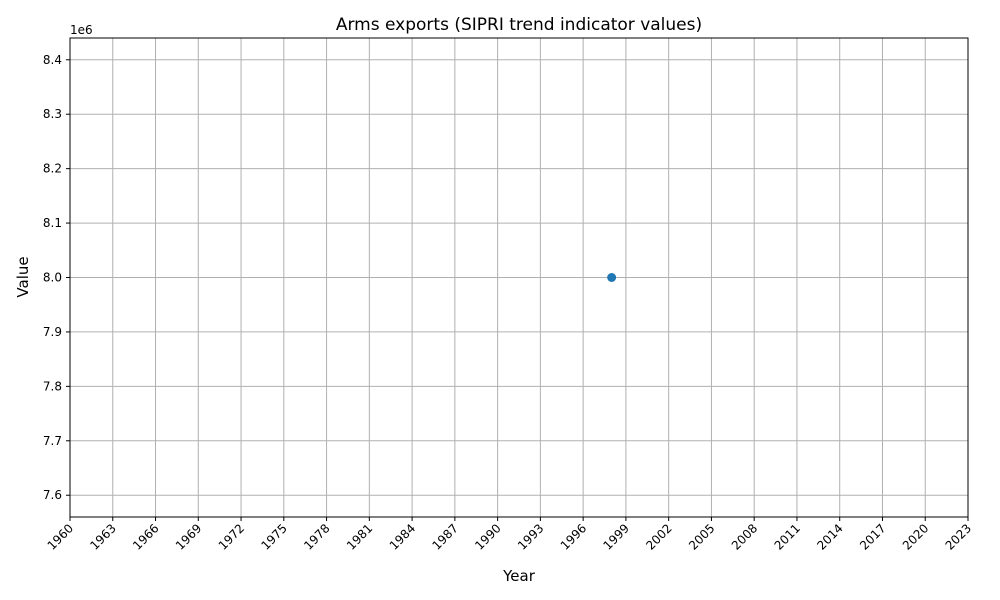 The height and width of the screenshot is (600, 1000). I want to click on data-points, so click(612, 277).